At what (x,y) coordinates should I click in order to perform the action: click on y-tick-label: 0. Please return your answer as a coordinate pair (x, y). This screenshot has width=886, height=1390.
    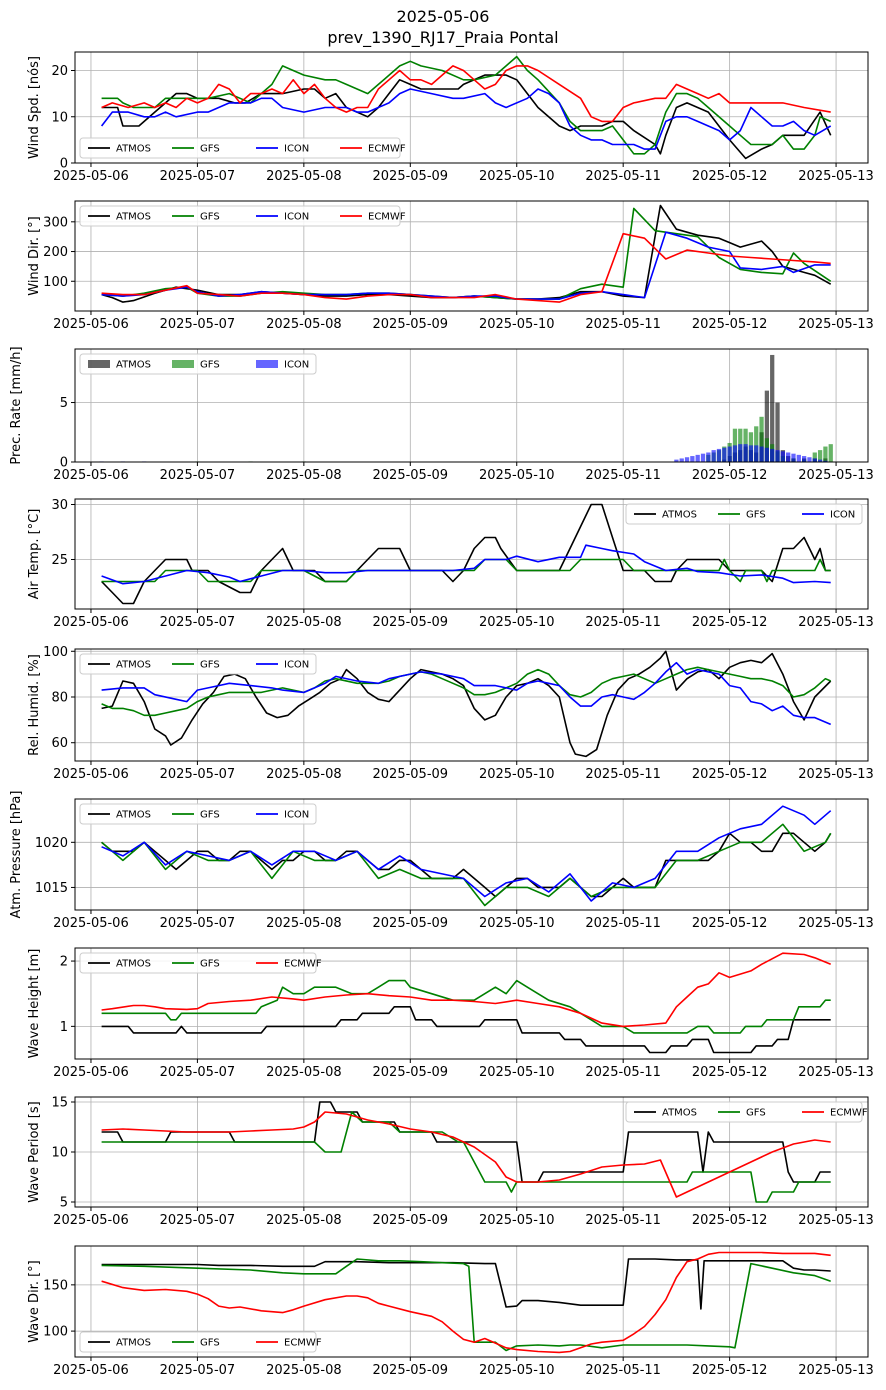
    Looking at the image, I should click on (64, 164).